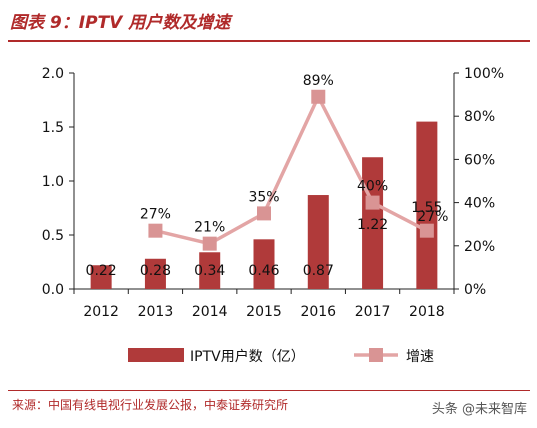 This screenshot has width=537, height=428. I want to click on bar-2015, so click(264, 264).